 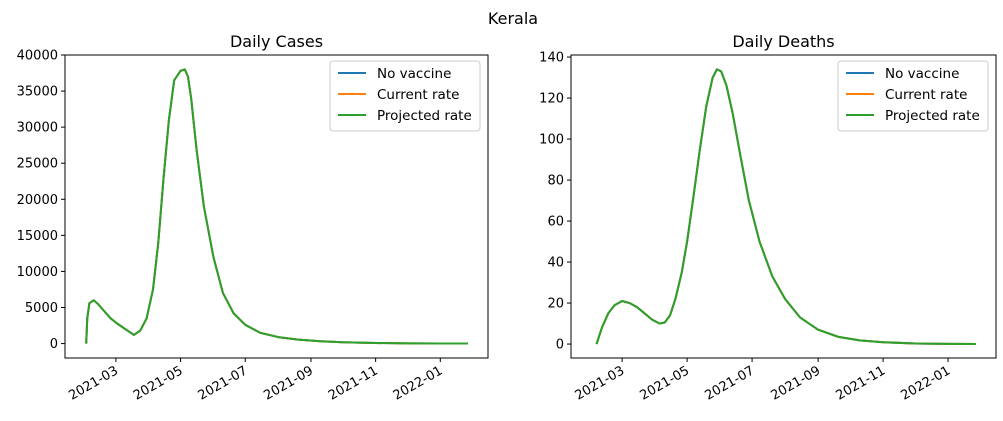 What do you see at coordinates (551, 58) in the screenshot?
I see `y-tick-label: 140` at bounding box center [551, 58].